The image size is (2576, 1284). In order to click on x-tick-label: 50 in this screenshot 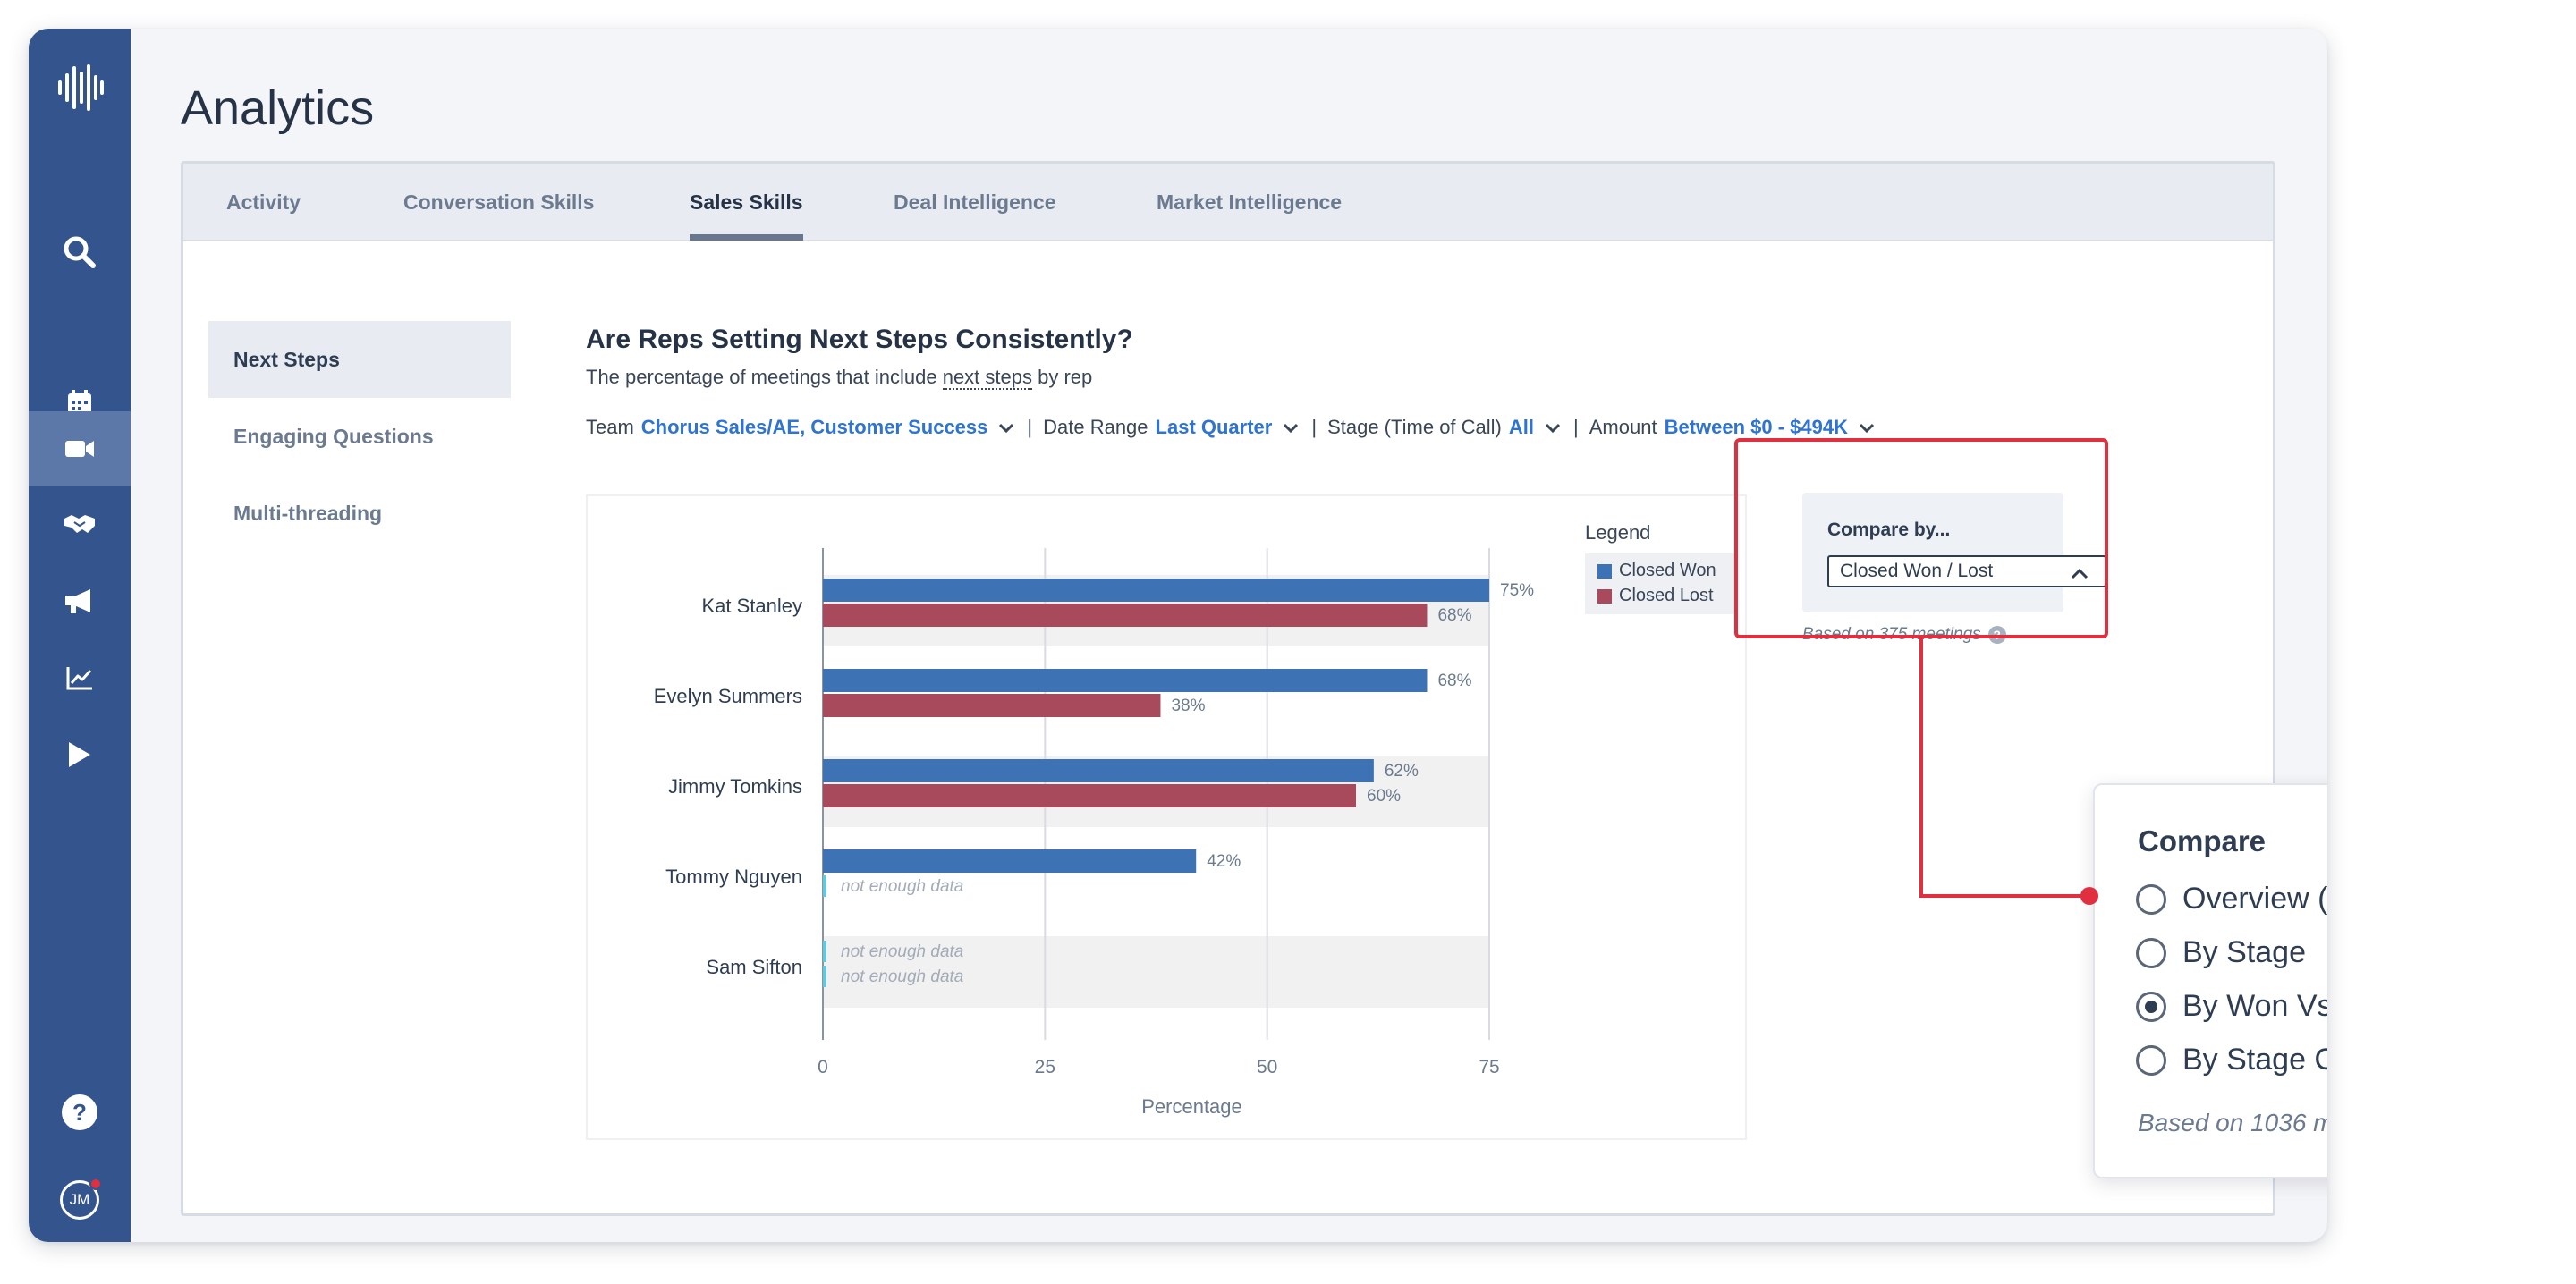, I will do `click(1267, 1067)`.